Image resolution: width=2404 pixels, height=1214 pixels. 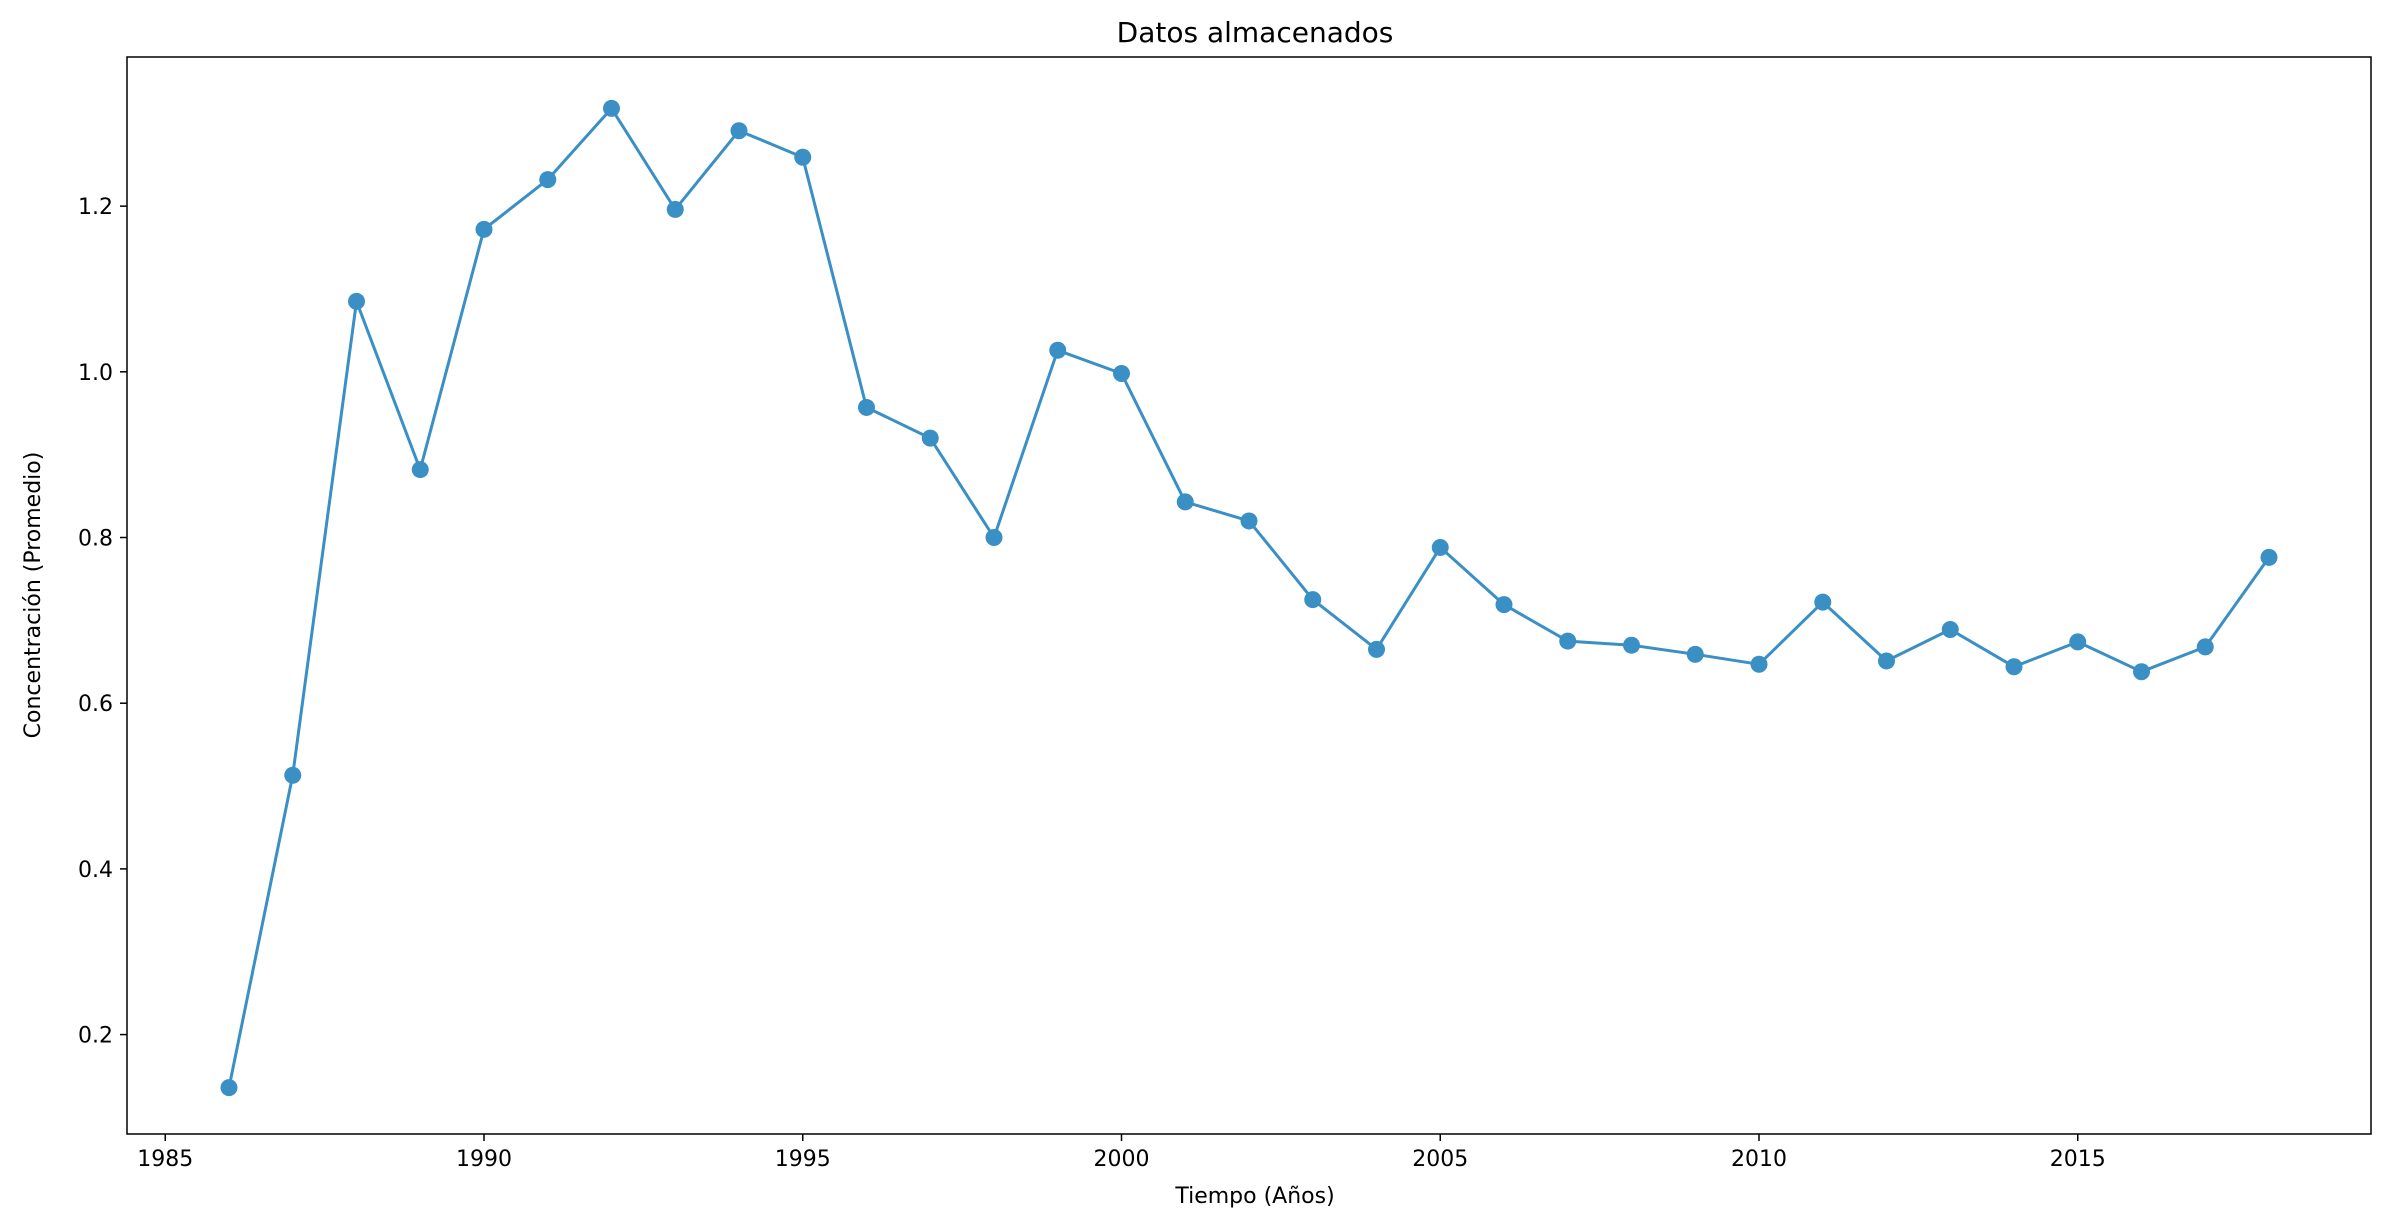 What do you see at coordinates (484, 1159) in the screenshot?
I see `x-tick-label: 1990` at bounding box center [484, 1159].